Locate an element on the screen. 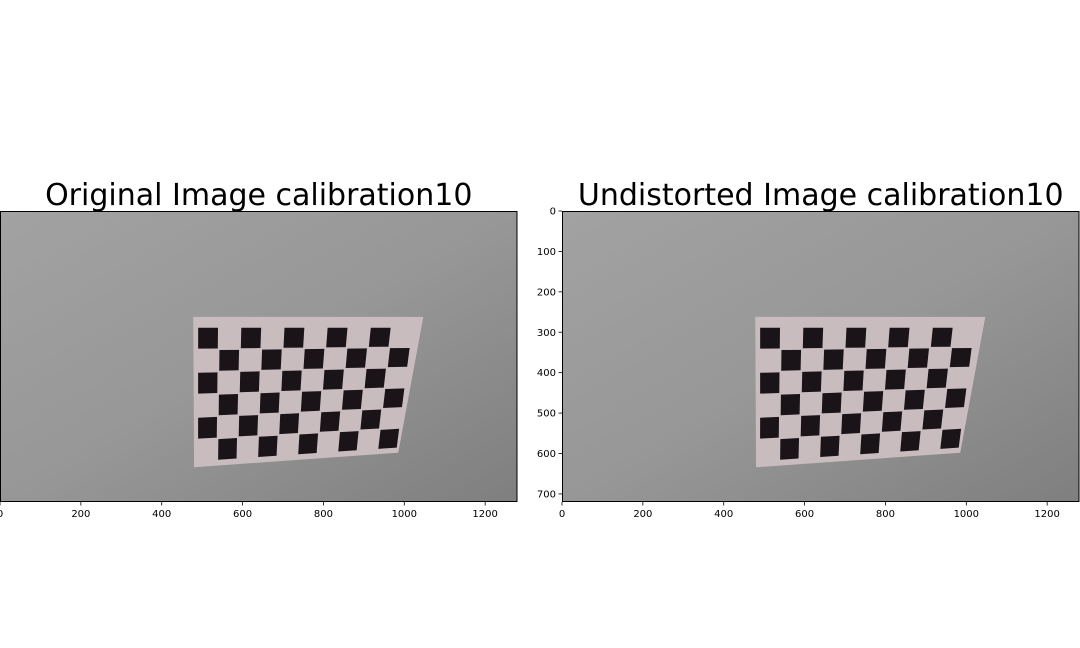 This screenshot has width=1080, height=648. y-tick-label: 400 is located at coordinates (546, 373).